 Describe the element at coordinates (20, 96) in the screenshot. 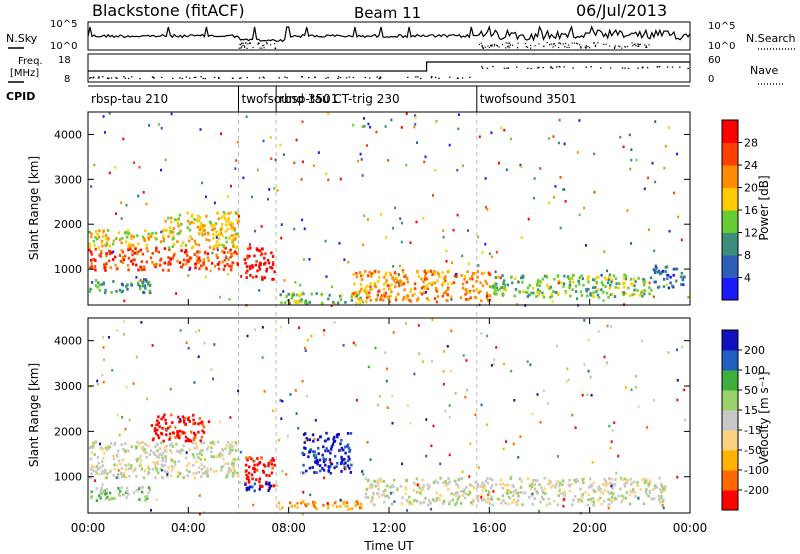

I see `cpid-label: CPID` at that location.